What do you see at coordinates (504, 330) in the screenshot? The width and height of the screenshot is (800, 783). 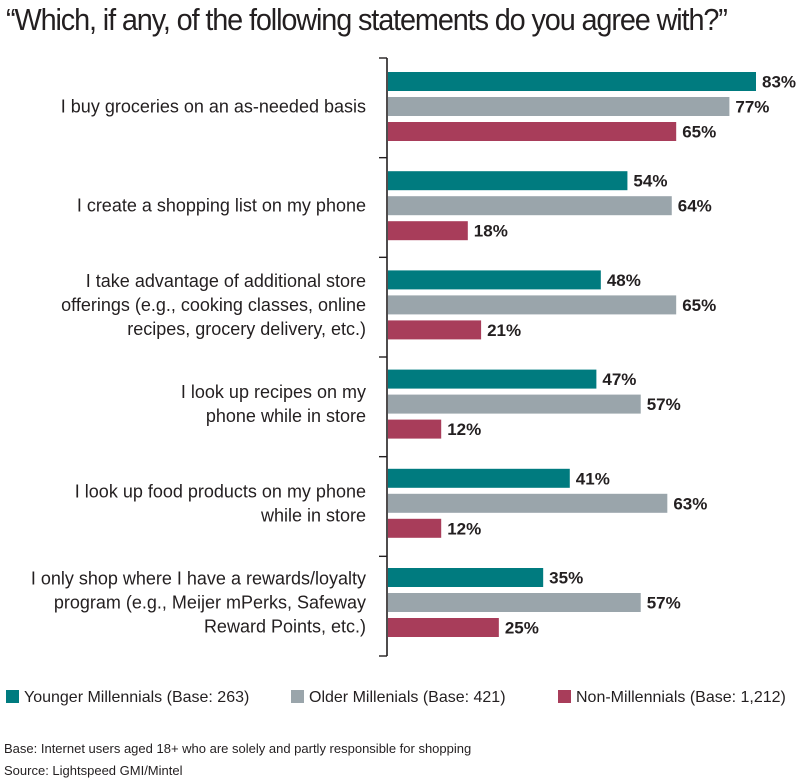 I see `data-label: 21%` at bounding box center [504, 330].